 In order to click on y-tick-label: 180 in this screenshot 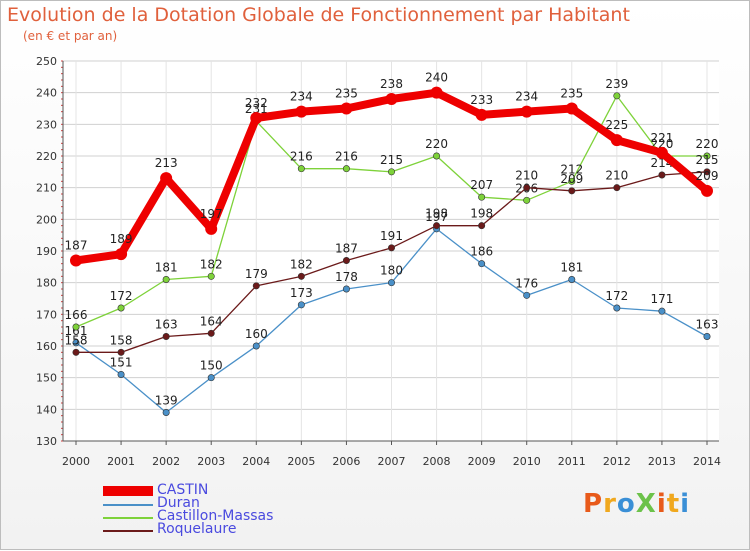, I will do `click(46, 283)`.